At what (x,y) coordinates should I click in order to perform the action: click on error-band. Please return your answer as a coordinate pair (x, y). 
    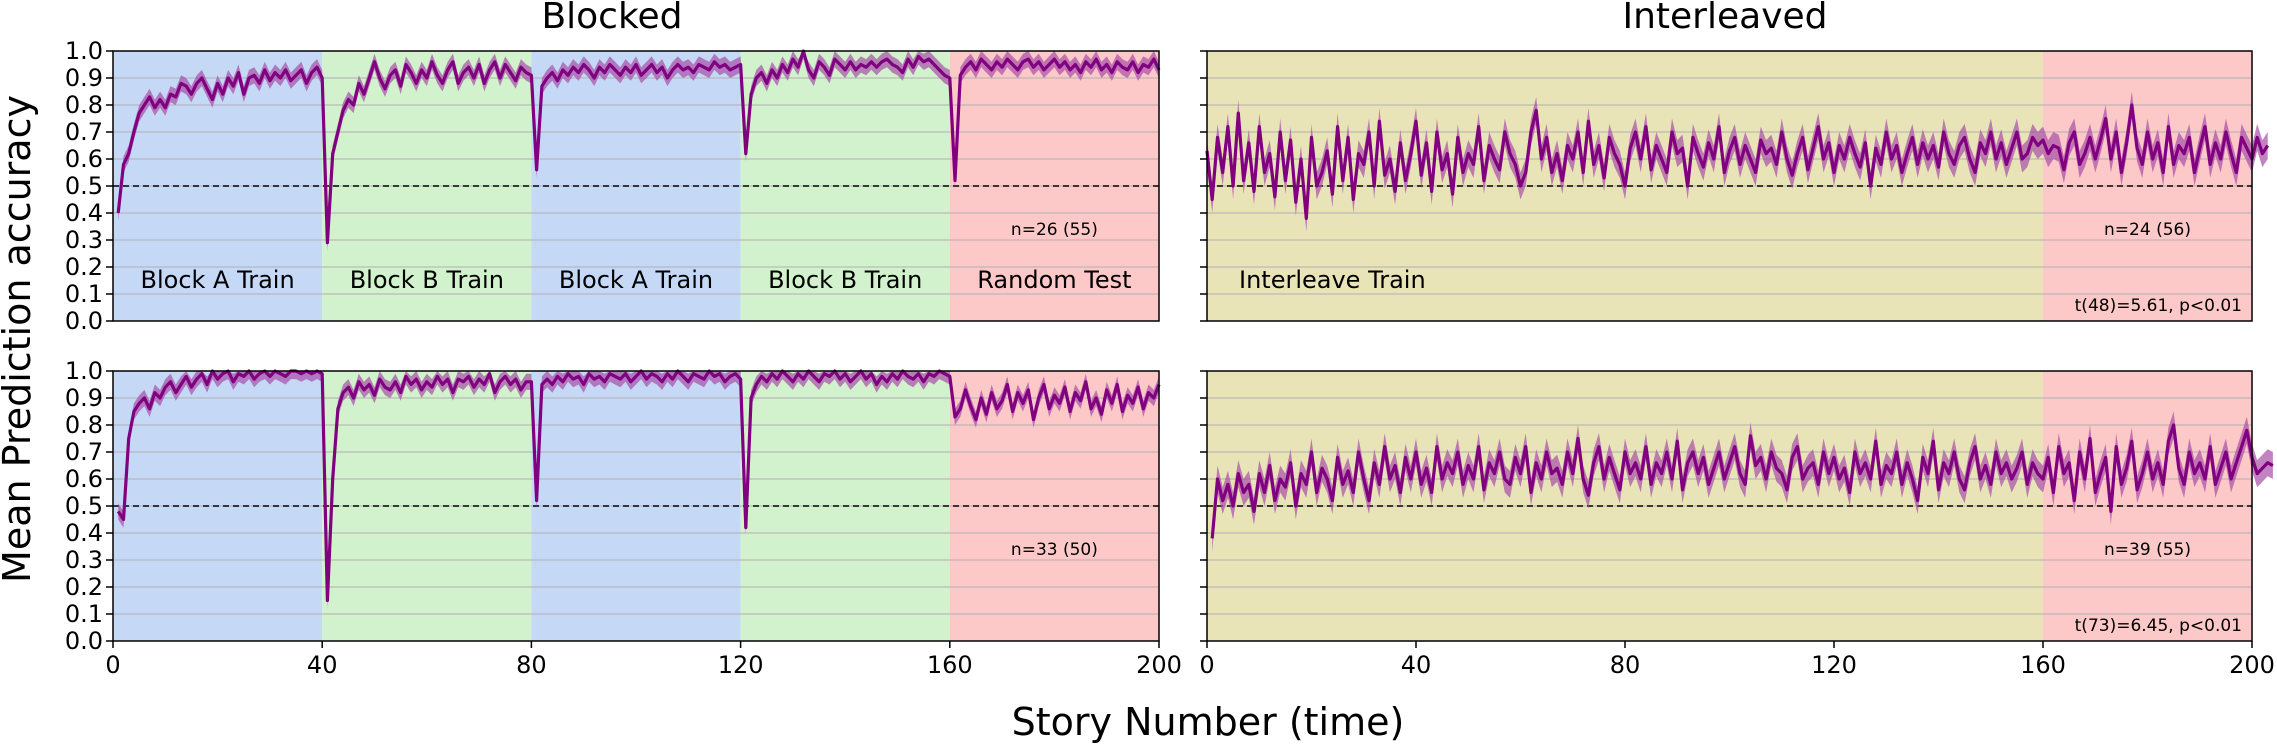
    Looking at the image, I should click on (1737, 161).